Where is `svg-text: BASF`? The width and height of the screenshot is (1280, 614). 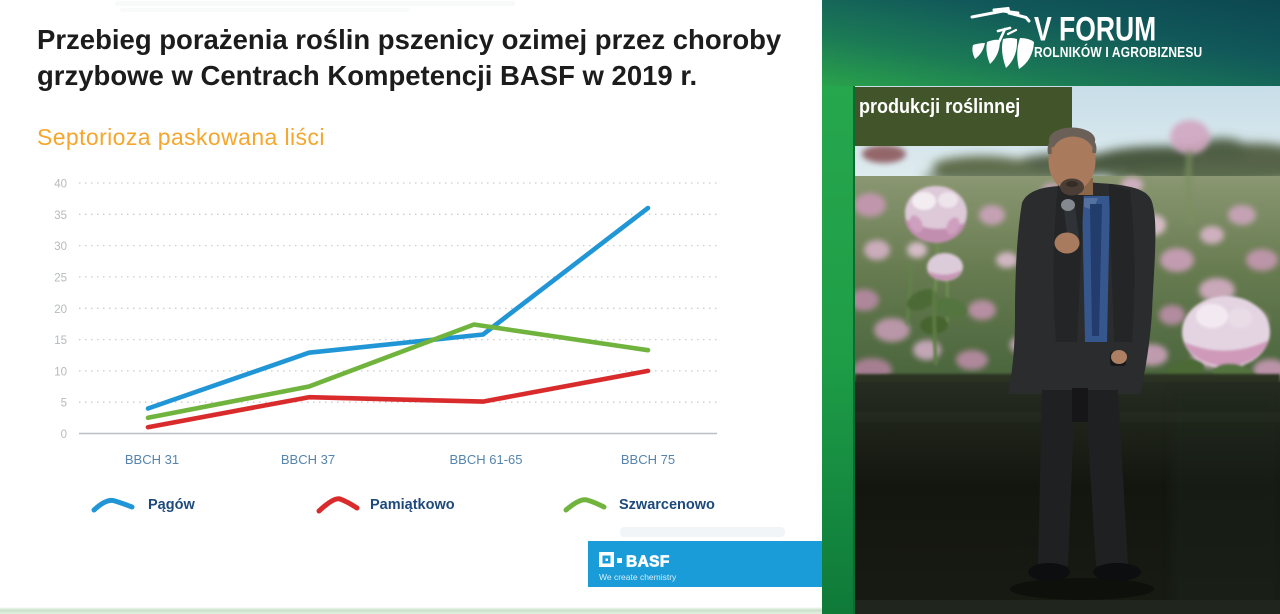 svg-text: BASF is located at coordinates (648, 562).